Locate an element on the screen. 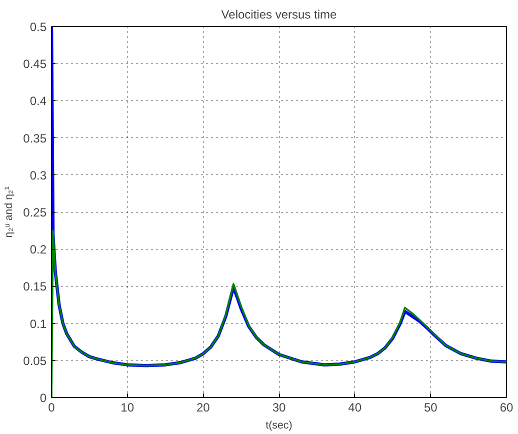  y-tick-label: 0 is located at coordinates (43, 398).